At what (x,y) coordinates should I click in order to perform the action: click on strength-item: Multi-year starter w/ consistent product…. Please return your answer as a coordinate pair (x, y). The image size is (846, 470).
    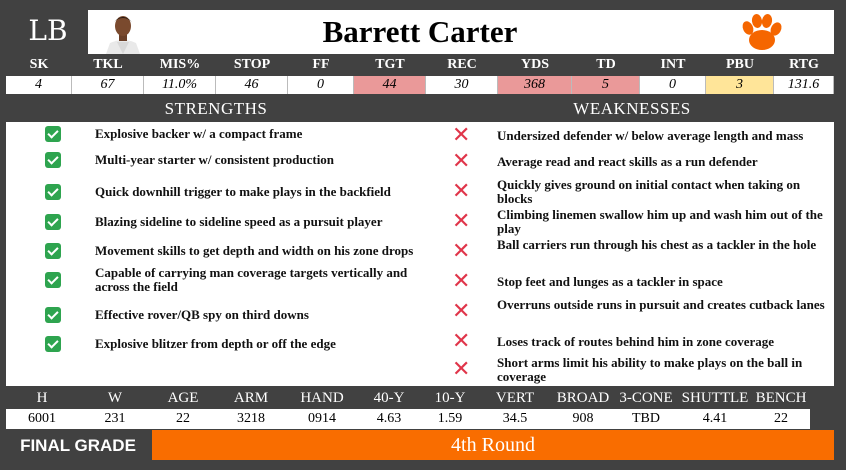
    Looking at the image, I should click on (215, 159).